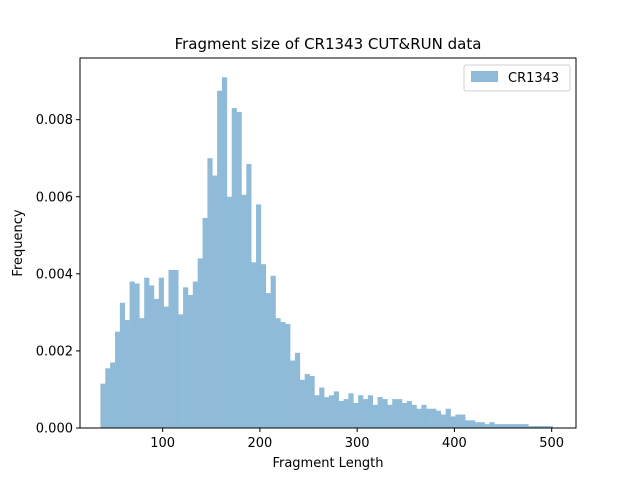 This screenshot has width=640, height=480. I want to click on legend: CR1343, so click(517, 78).